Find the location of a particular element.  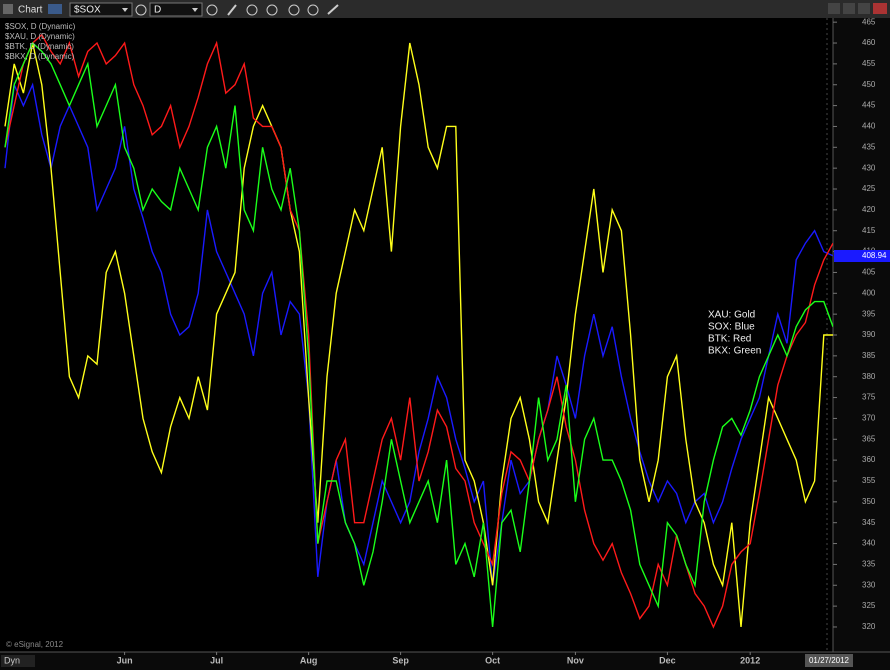

y-tick-label: 460 is located at coordinates (869, 42).